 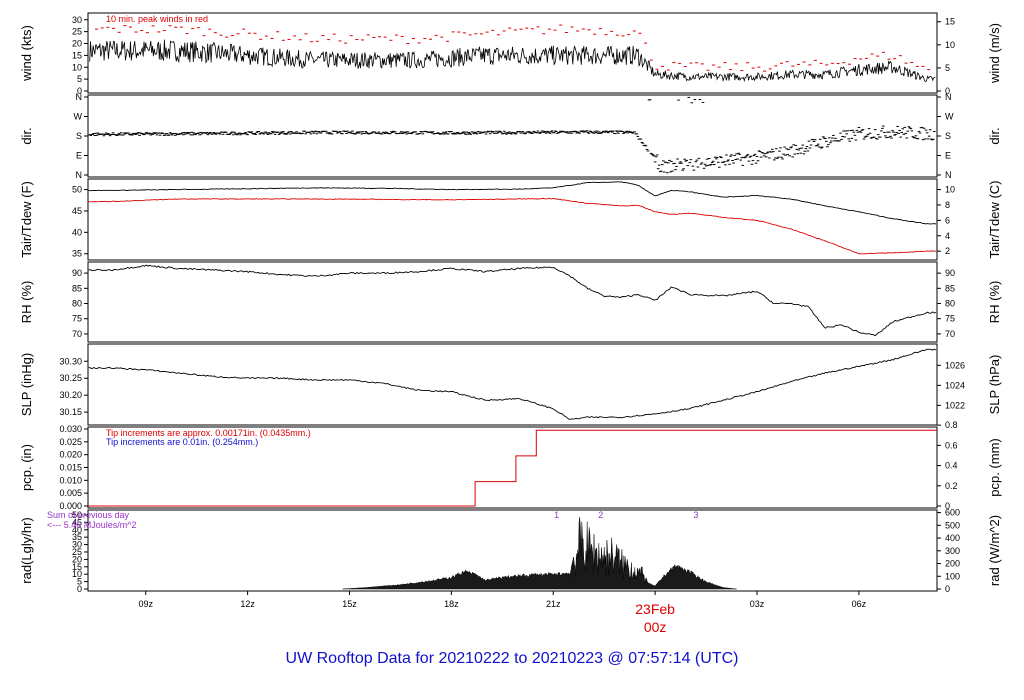 I want to click on x-tick-label: 21z, so click(x=553, y=604).